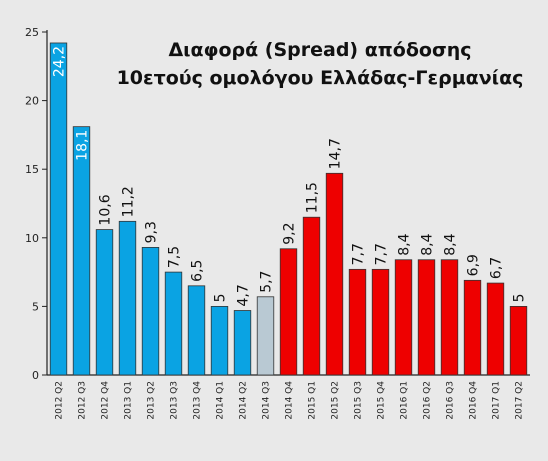  I want to click on x-tick-label: 2015 Q1, so click(313, 400).